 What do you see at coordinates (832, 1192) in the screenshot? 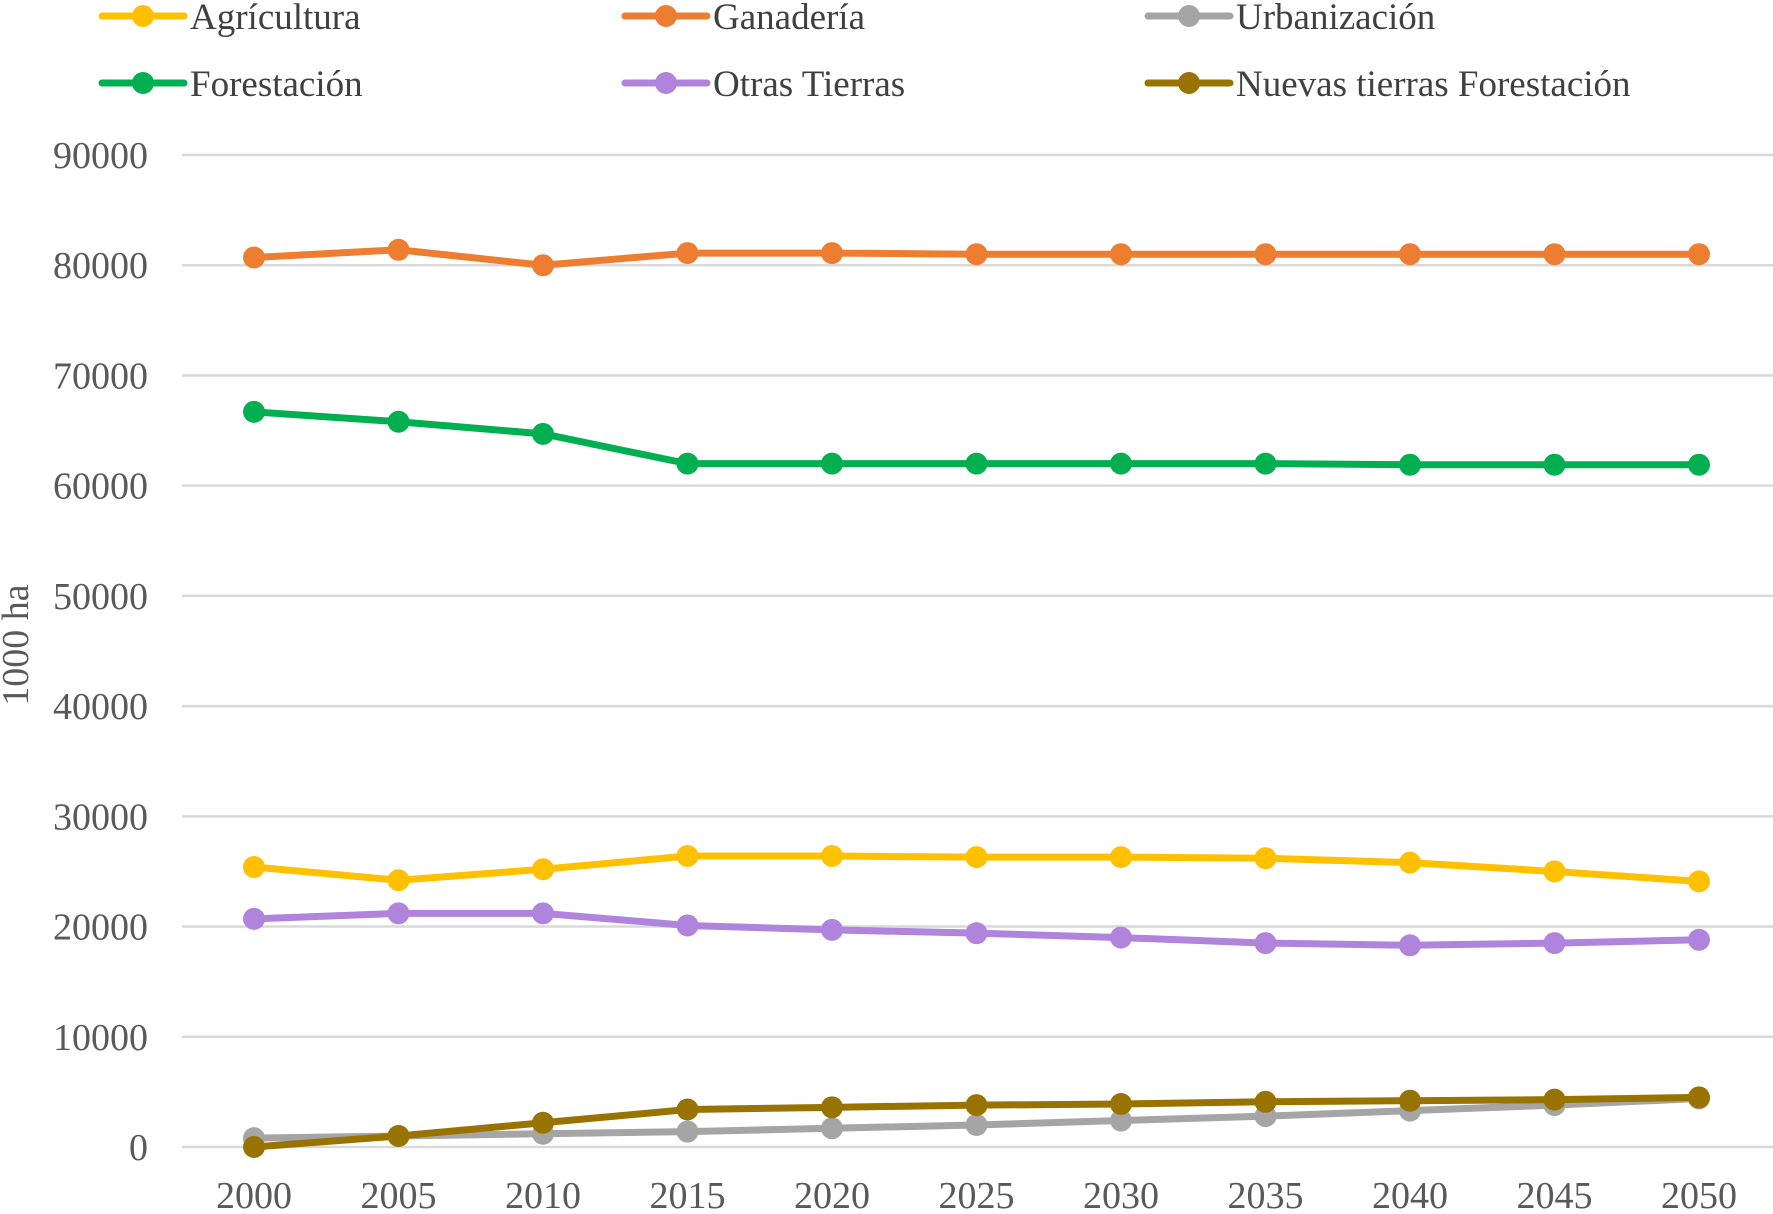
I see `x-tick-label: 2020` at bounding box center [832, 1192].